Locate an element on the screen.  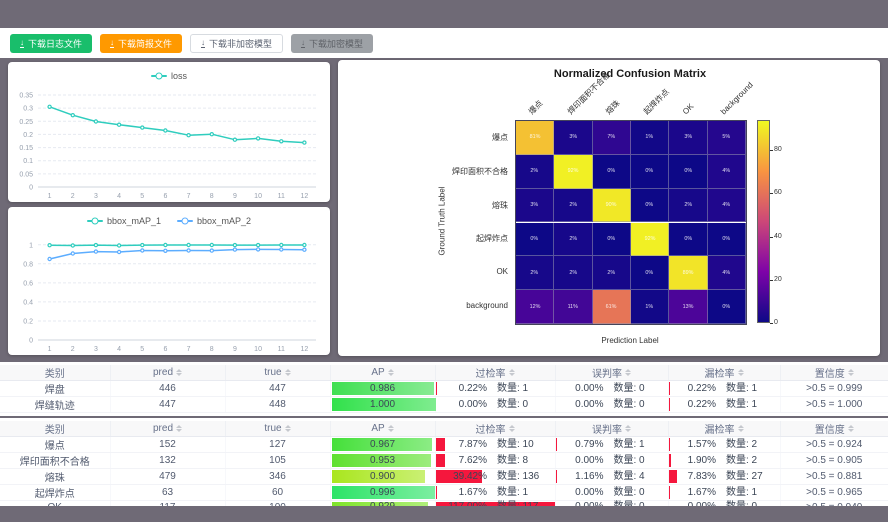
cm-col-label-4: OK is located at coordinates (687, 109).